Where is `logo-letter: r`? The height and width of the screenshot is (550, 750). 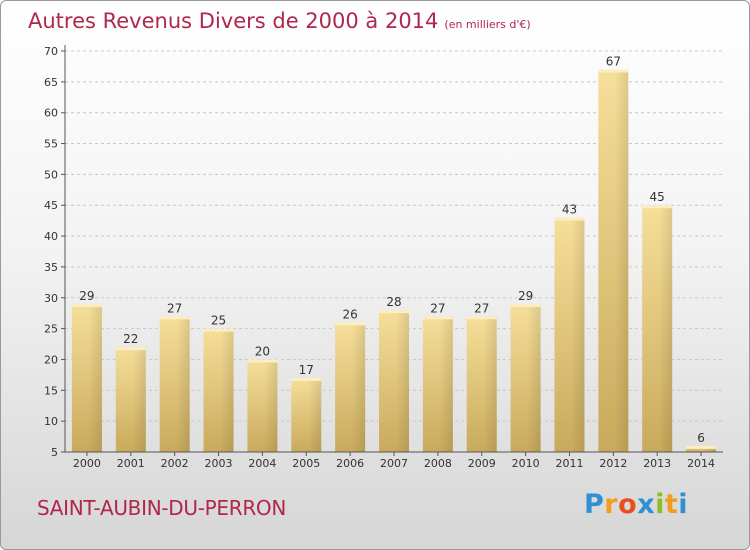
logo-letter: r is located at coordinates (611, 504).